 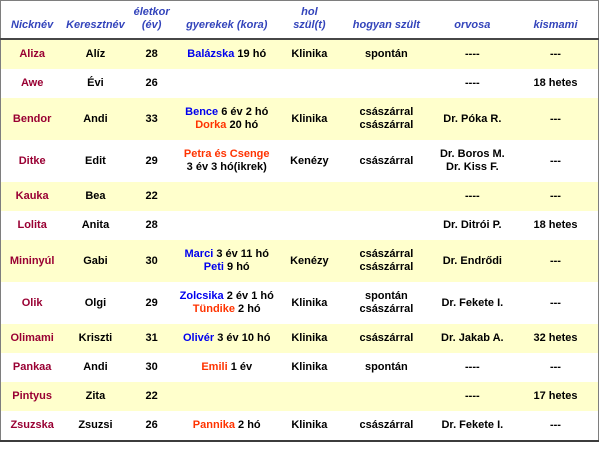 What do you see at coordinates (242, 125) in the screenshot?
I see `child-age-text: 20 hó` at bounding box center [242, 125].